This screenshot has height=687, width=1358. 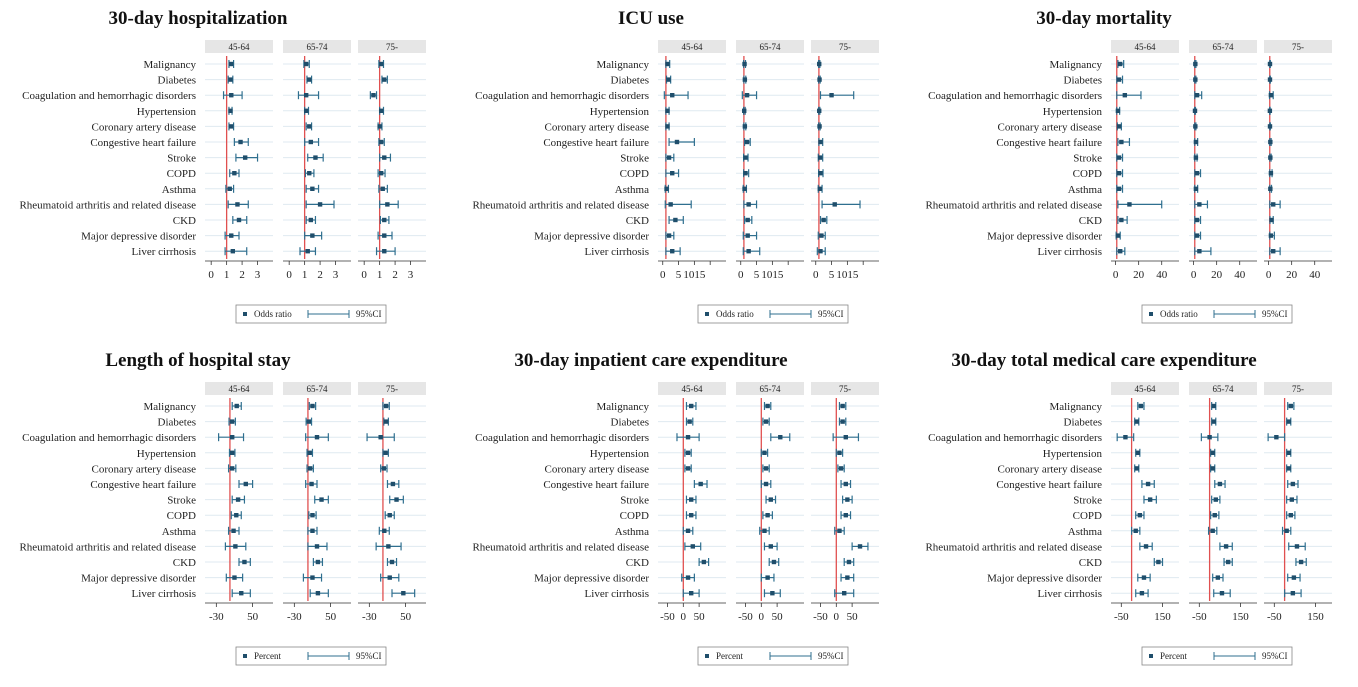 What do you see at coordinates (617, 252) in the screenshot?
I see `category-label: Liver cirrhosis` at bounding box center [617, 252].